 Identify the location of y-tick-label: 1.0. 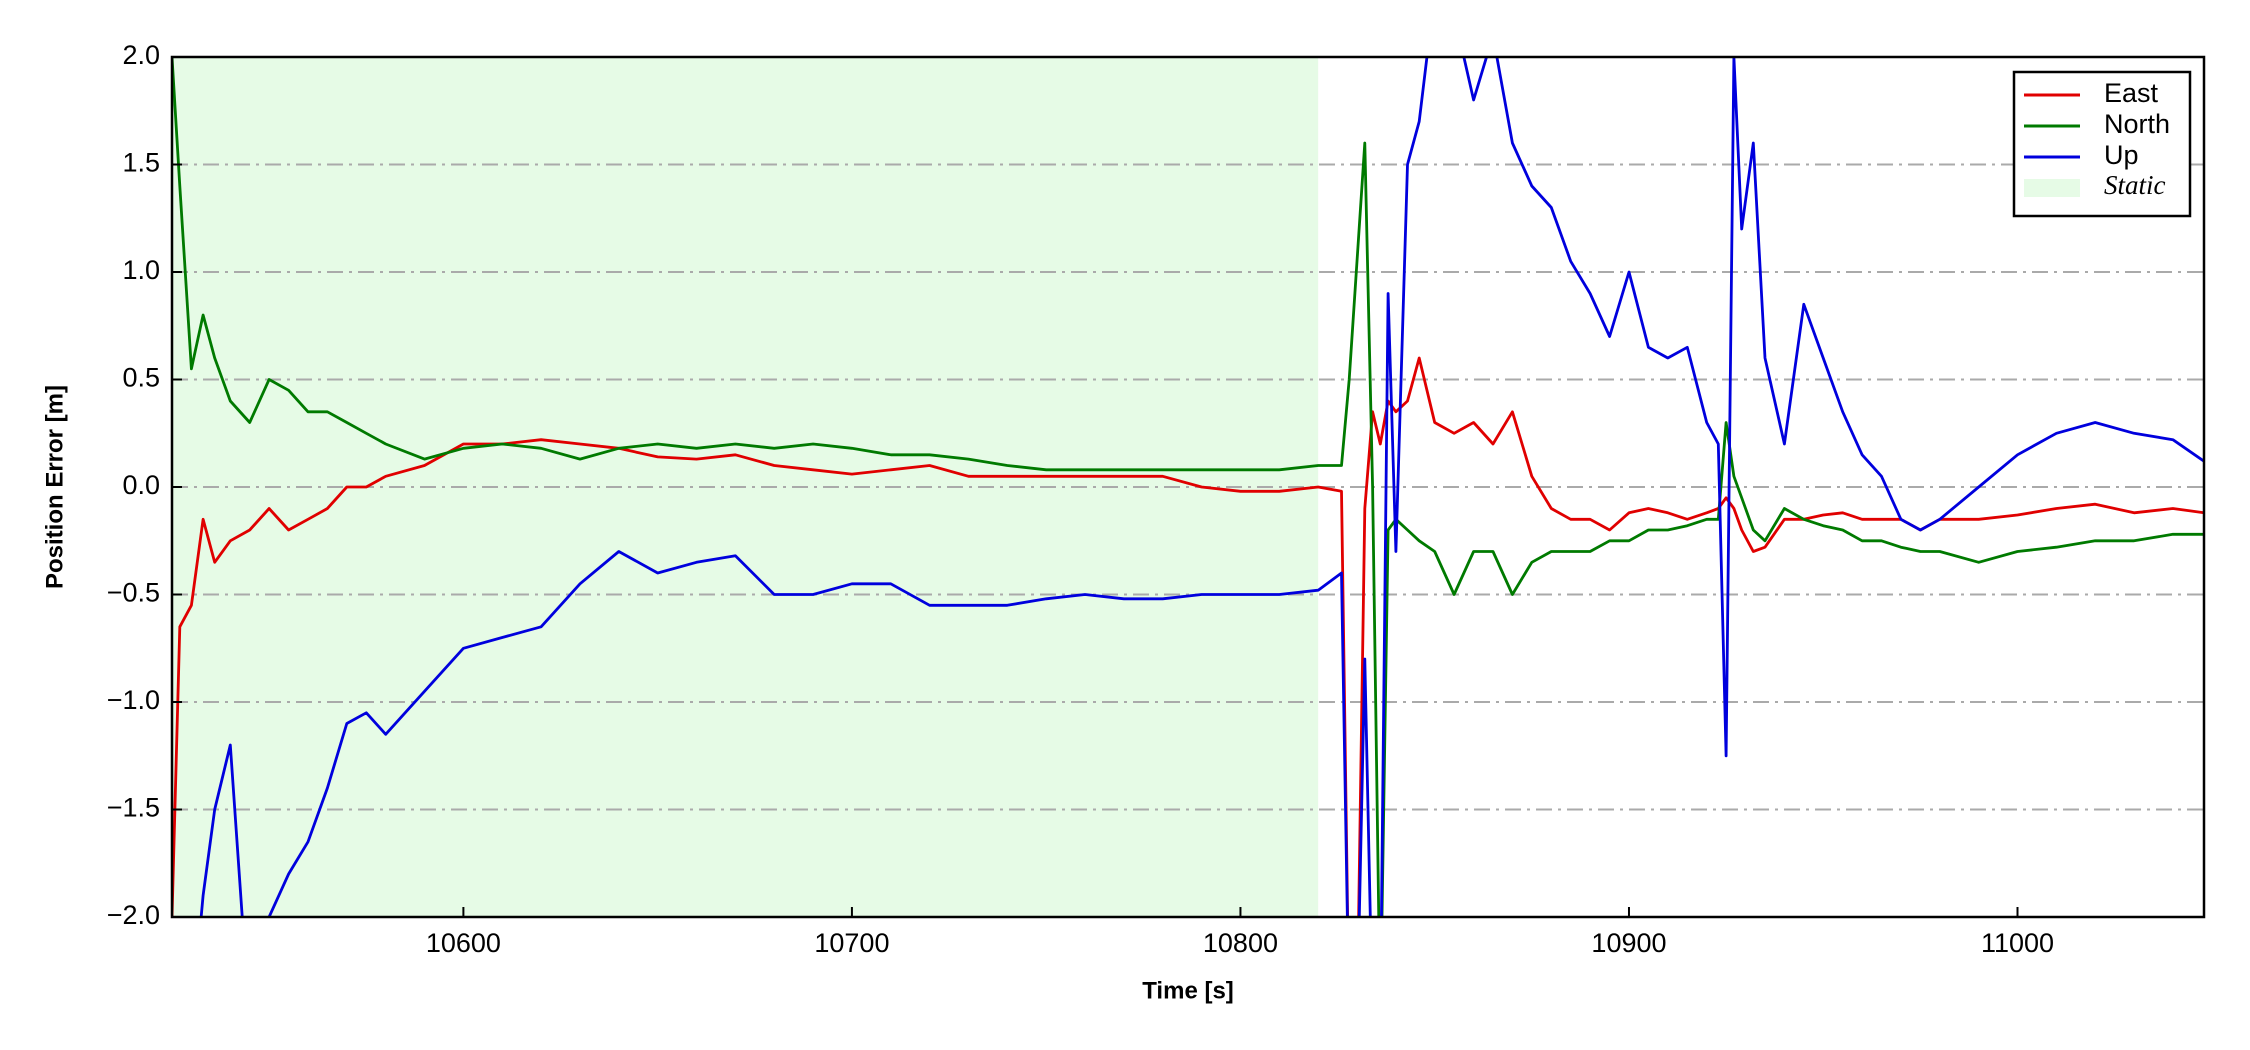
(141, 270).